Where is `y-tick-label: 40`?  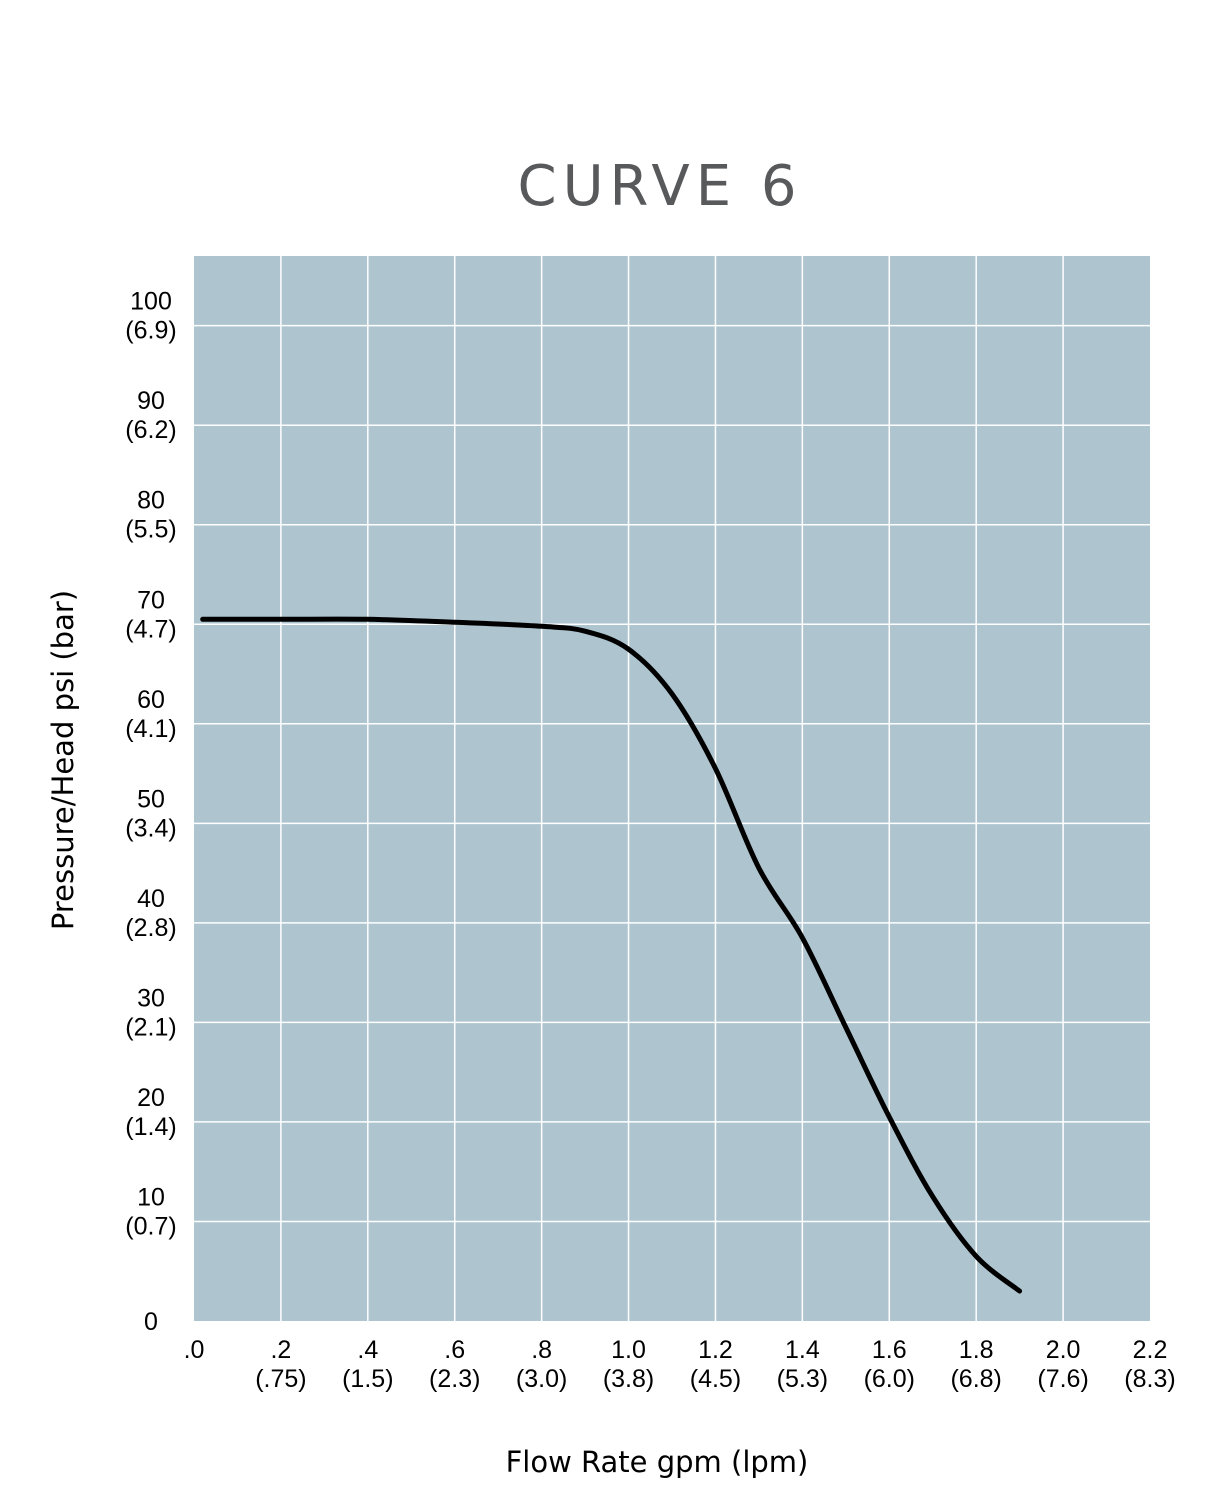 y-tick-label: 40 is located at coordinates (151, 899).